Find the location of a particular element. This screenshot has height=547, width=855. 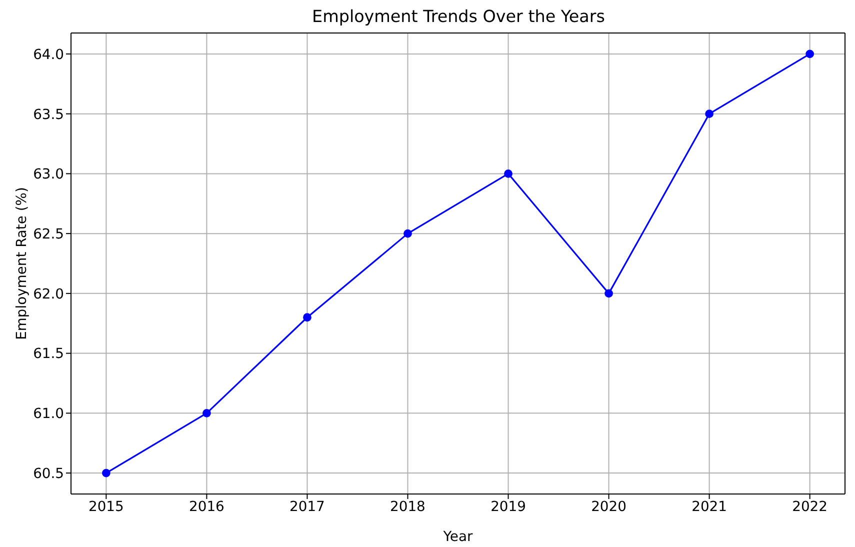

x-tick-label: 2022 is located at coordinates (810, 506).